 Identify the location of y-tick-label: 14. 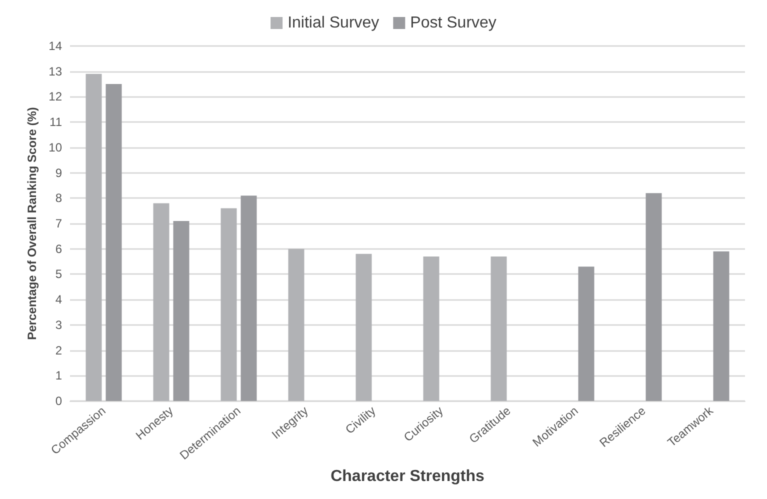
(55, 46).